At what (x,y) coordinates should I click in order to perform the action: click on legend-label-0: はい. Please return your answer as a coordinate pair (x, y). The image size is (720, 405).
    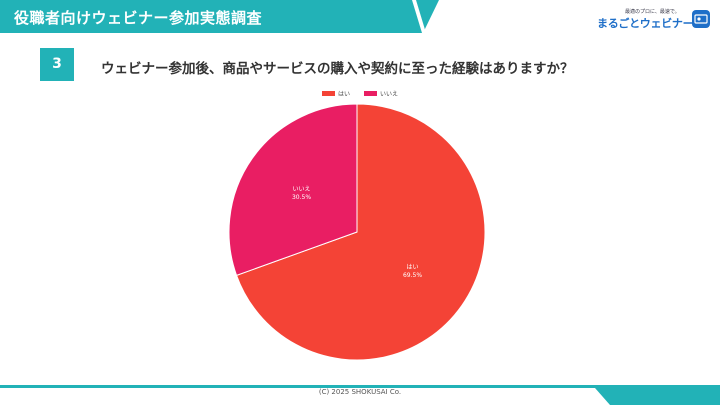
    Looking at the image, I should click on (344, 94).